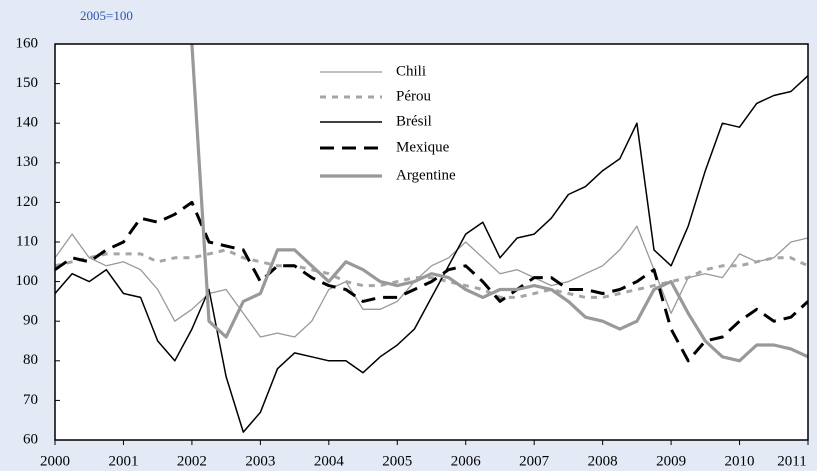 This screenshot has height=471, width=817. Describe the element at coordinates (414, 121) in the screenshot. I see `legend-label: Brésil` at that location.